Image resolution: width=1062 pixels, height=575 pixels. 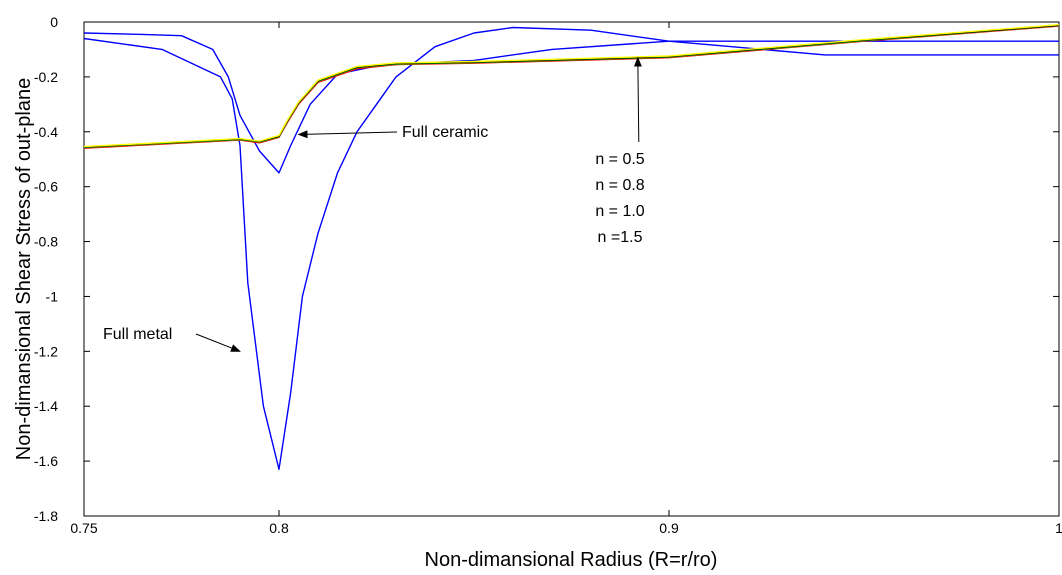 I want to click on annotation-full-ceramic: Full ceramic, so click(x=445, y=132).